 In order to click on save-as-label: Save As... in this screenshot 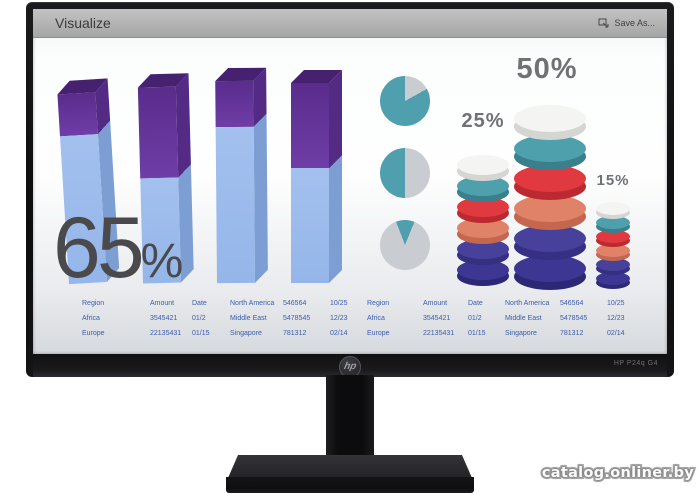, I will do `click(634, 23)`.